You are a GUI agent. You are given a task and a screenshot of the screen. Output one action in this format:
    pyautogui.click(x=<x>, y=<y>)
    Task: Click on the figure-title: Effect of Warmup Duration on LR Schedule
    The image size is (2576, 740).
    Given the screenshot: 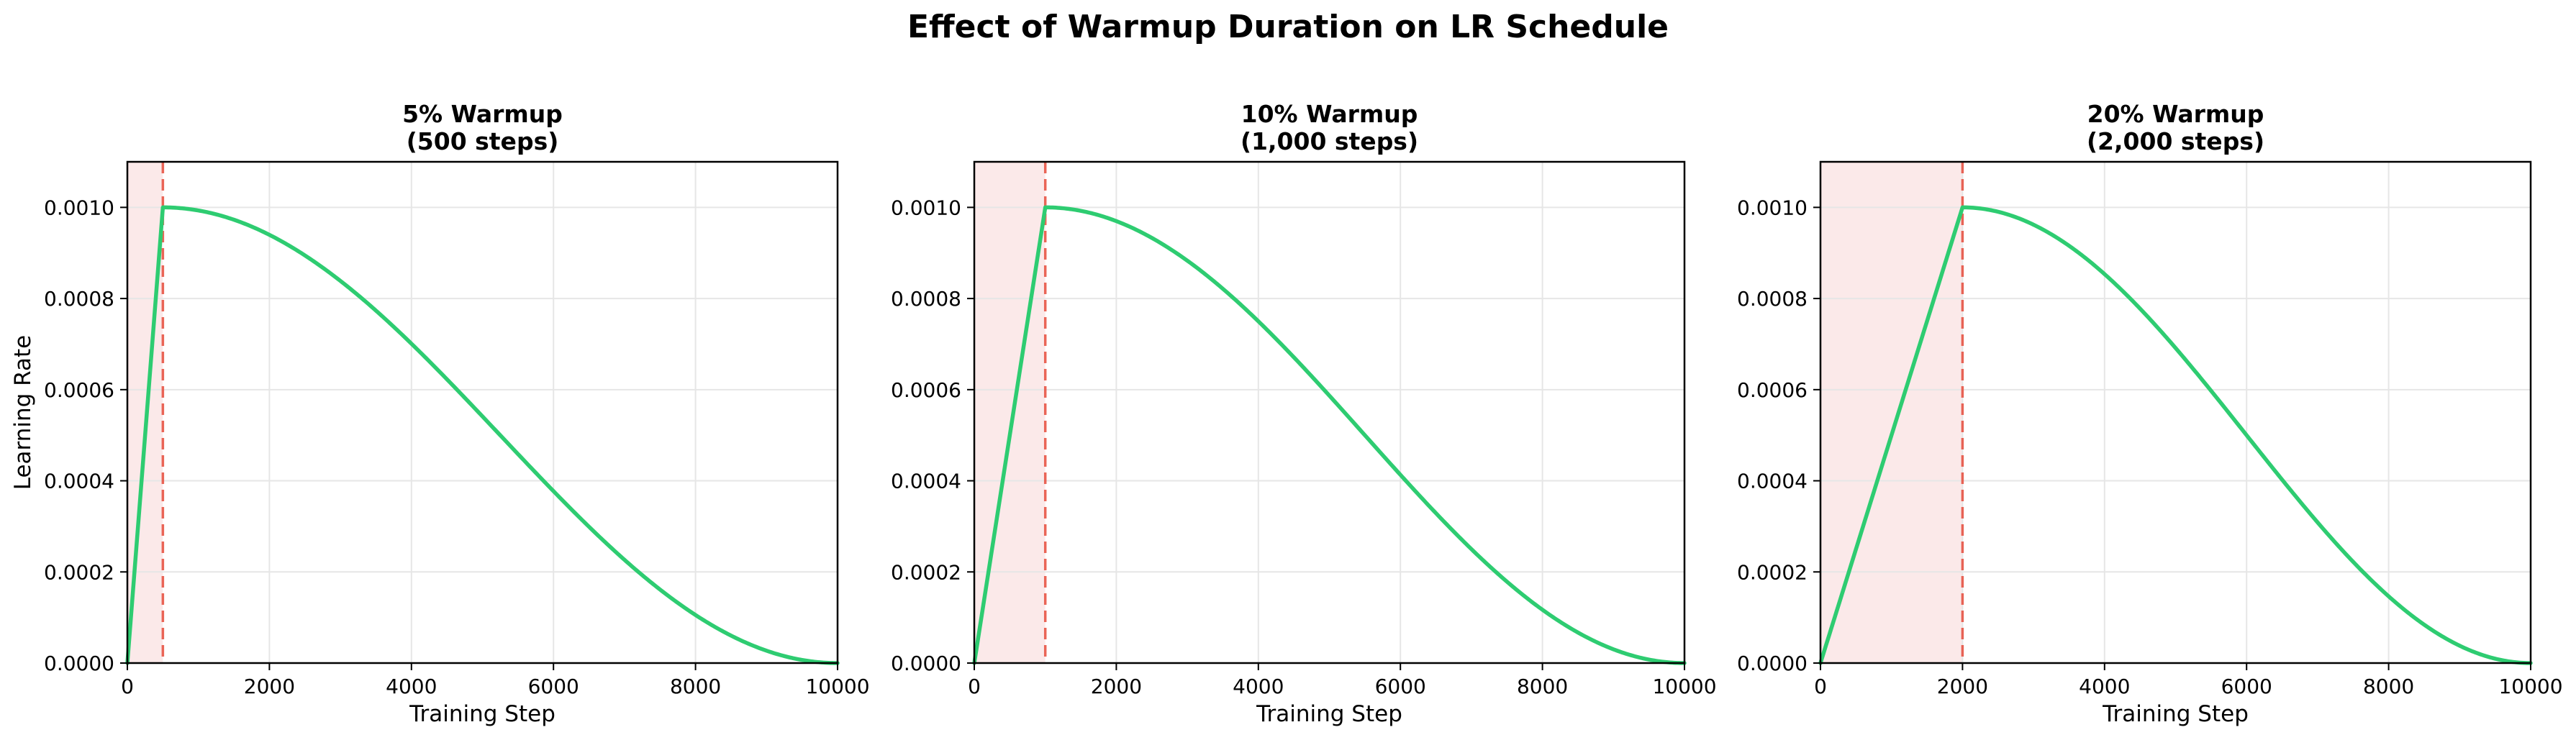 What is the action you would take?
    pyautogui.click(x=1288, y=27)
    